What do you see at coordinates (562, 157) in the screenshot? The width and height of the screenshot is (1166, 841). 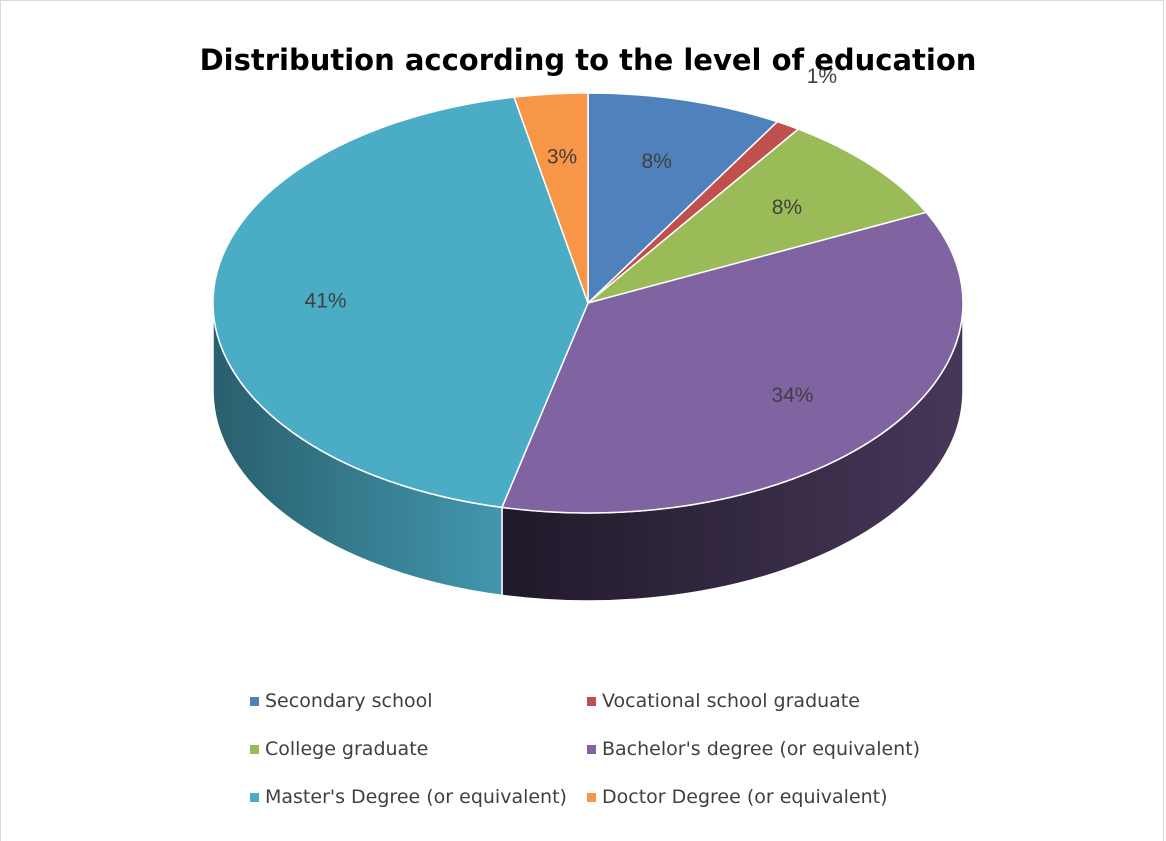 I see `data-label-doctor-degree-or-equivalent: 3%` at bounding box center [562, 157].